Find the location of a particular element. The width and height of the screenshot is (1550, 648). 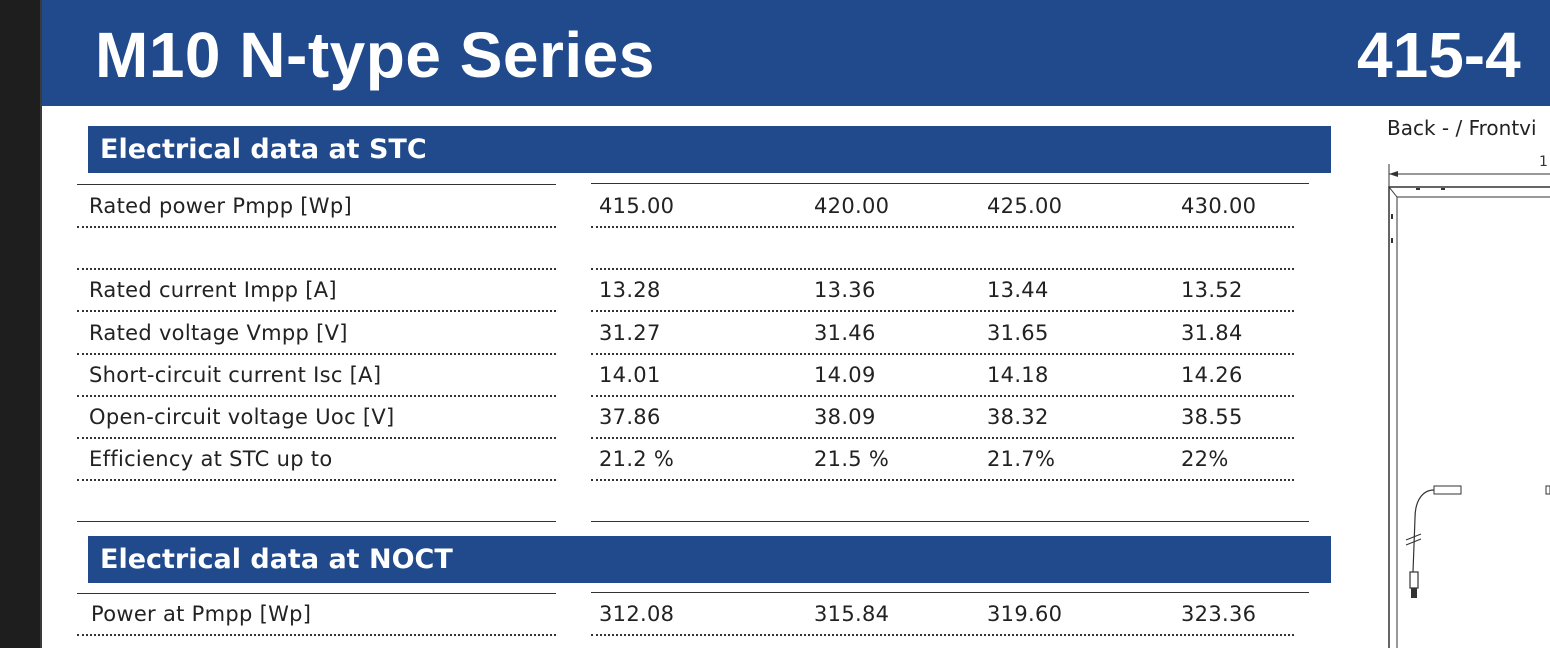

value-cell: 14.01 is located at coordinates (630, 375).